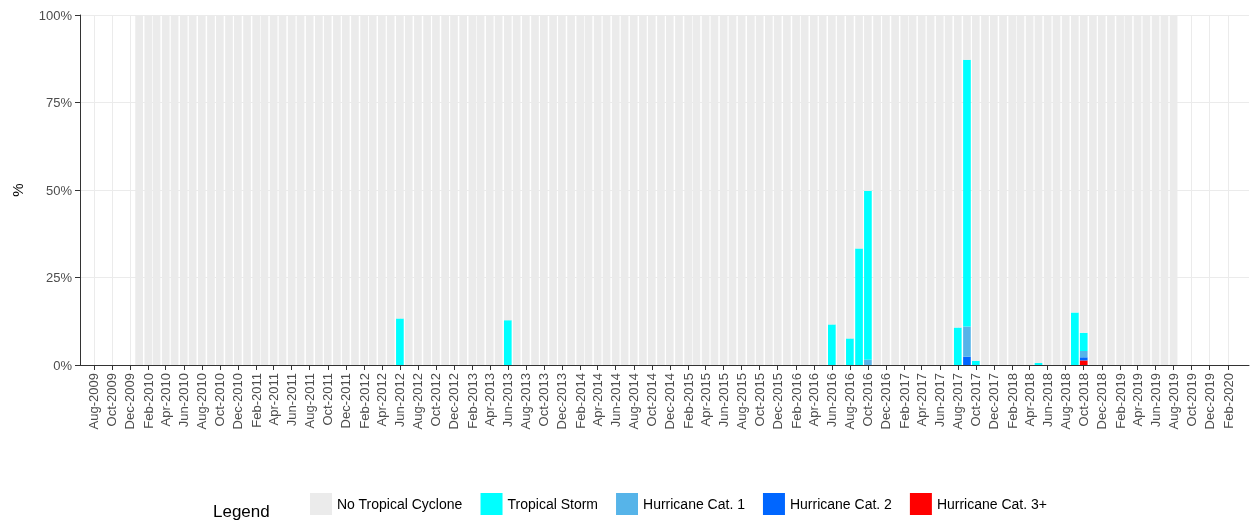 The width and height of the screenshot is (1257, 525). I want to click on x-tick-label: Dec-2015, so click(778, 401).